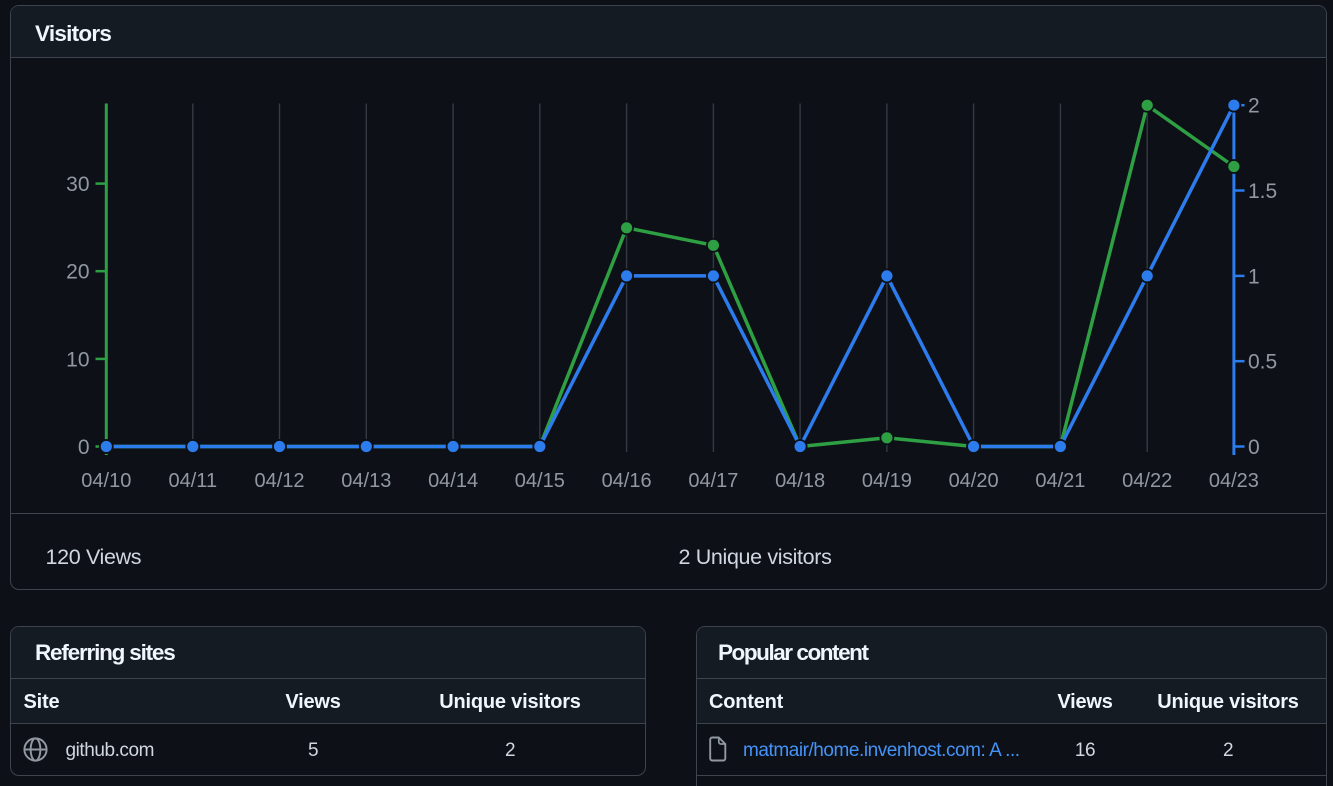 Image resolution: width=1333 pixels, height=786 pixels. Describe the element at coordinates (77, 359) in the screenshot. I see `svg-text: 10` at that location.